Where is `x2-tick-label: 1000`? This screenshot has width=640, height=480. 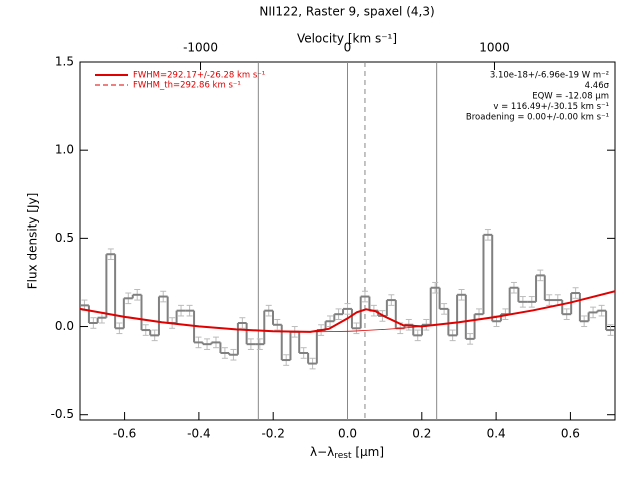 x2-tick-label: 1000 is located at coordinates (494, 48).